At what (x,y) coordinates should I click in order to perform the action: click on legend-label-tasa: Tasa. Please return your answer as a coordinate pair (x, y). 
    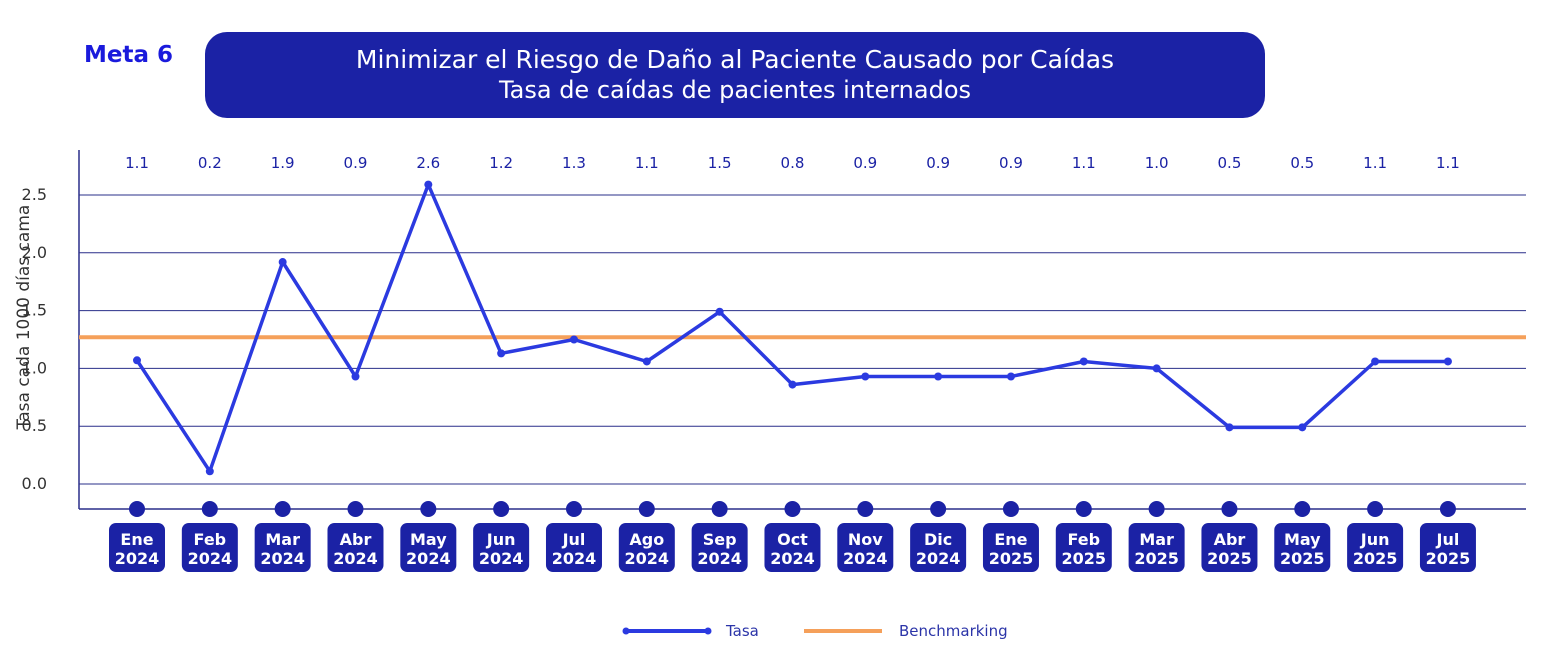
    Looking at the image, I should click on (742, 631).